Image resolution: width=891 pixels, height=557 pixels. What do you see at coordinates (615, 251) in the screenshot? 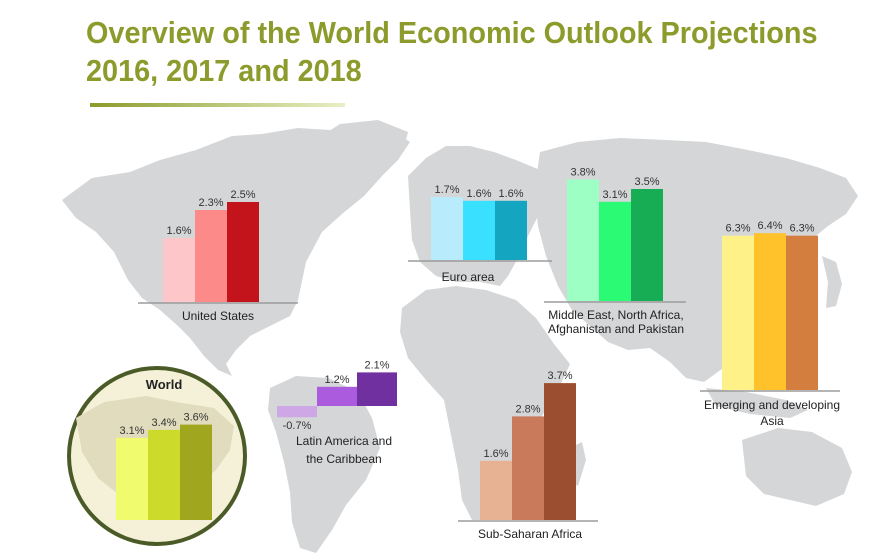
I see `bar-mena-2017` at bounding box center [615, 251].